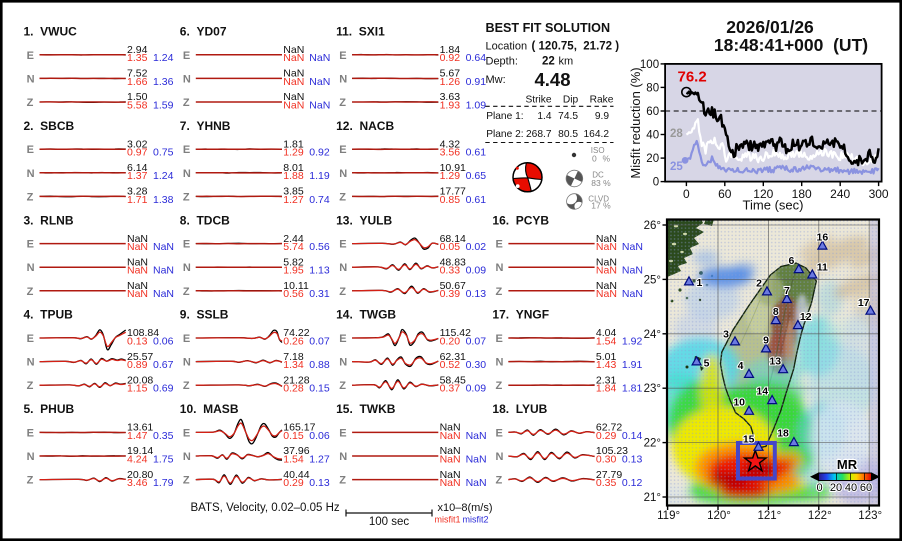 This screenshot has height=546, width=902. I want to click on svg-text: 1.79, so click(163, 483).